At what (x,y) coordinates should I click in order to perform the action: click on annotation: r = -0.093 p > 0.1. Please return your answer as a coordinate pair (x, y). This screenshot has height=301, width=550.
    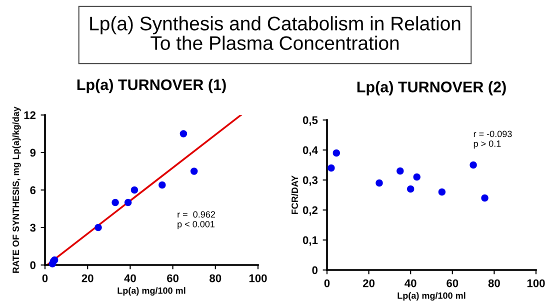
    Looking at the image, I should click on (493, 139).